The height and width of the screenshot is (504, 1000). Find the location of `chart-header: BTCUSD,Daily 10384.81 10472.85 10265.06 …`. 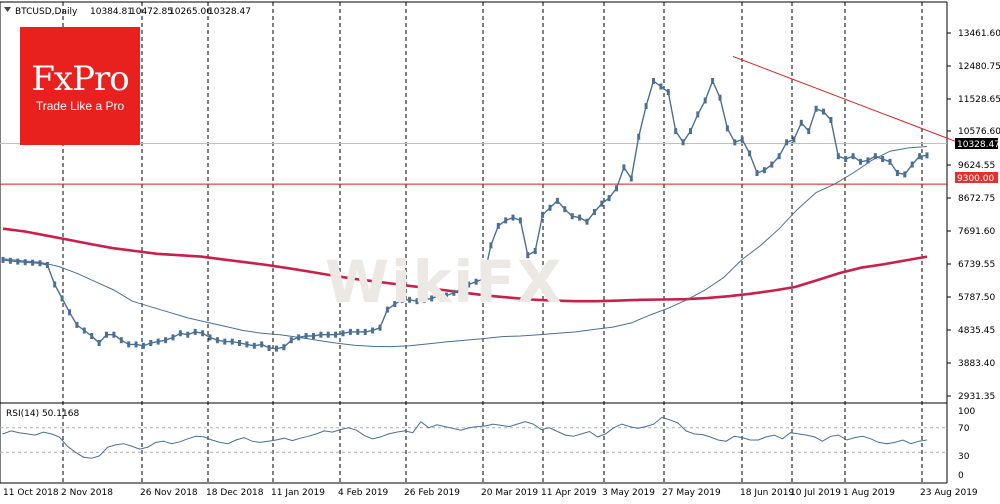

chart-header: BTCUSD,Daily 10384.81 10472.85 10265.06 … is located at coordinates (127, 12).